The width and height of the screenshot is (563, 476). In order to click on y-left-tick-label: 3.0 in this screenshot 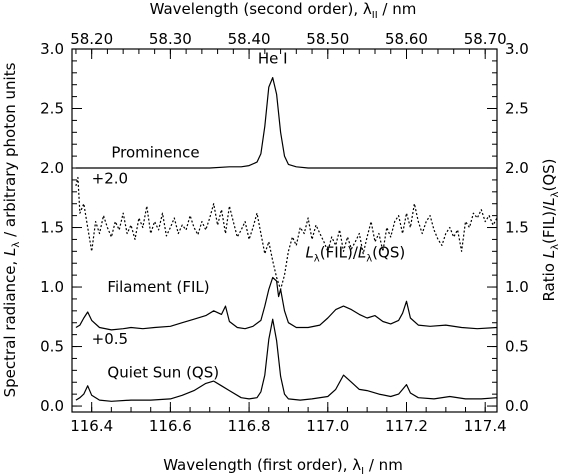, I will do `click(52, 49)`.